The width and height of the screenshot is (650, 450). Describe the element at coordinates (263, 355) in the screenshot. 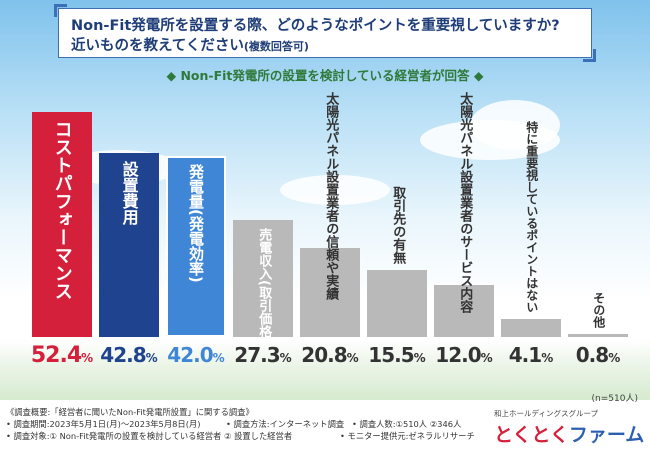

I see `value-label-4: 27.3%` at that location.